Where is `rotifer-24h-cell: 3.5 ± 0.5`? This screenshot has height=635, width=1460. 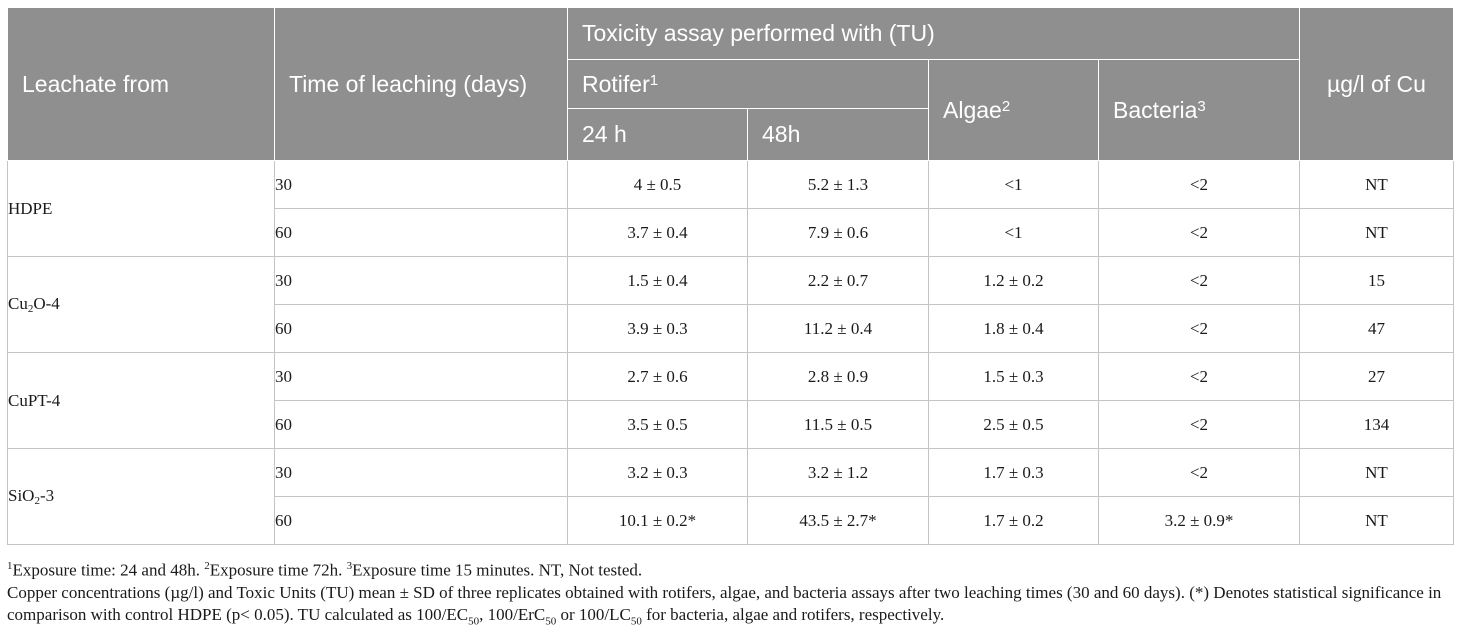
rotifer-24h-cell: 3.5 ± 0.5 is located at coordinates (657, 424).